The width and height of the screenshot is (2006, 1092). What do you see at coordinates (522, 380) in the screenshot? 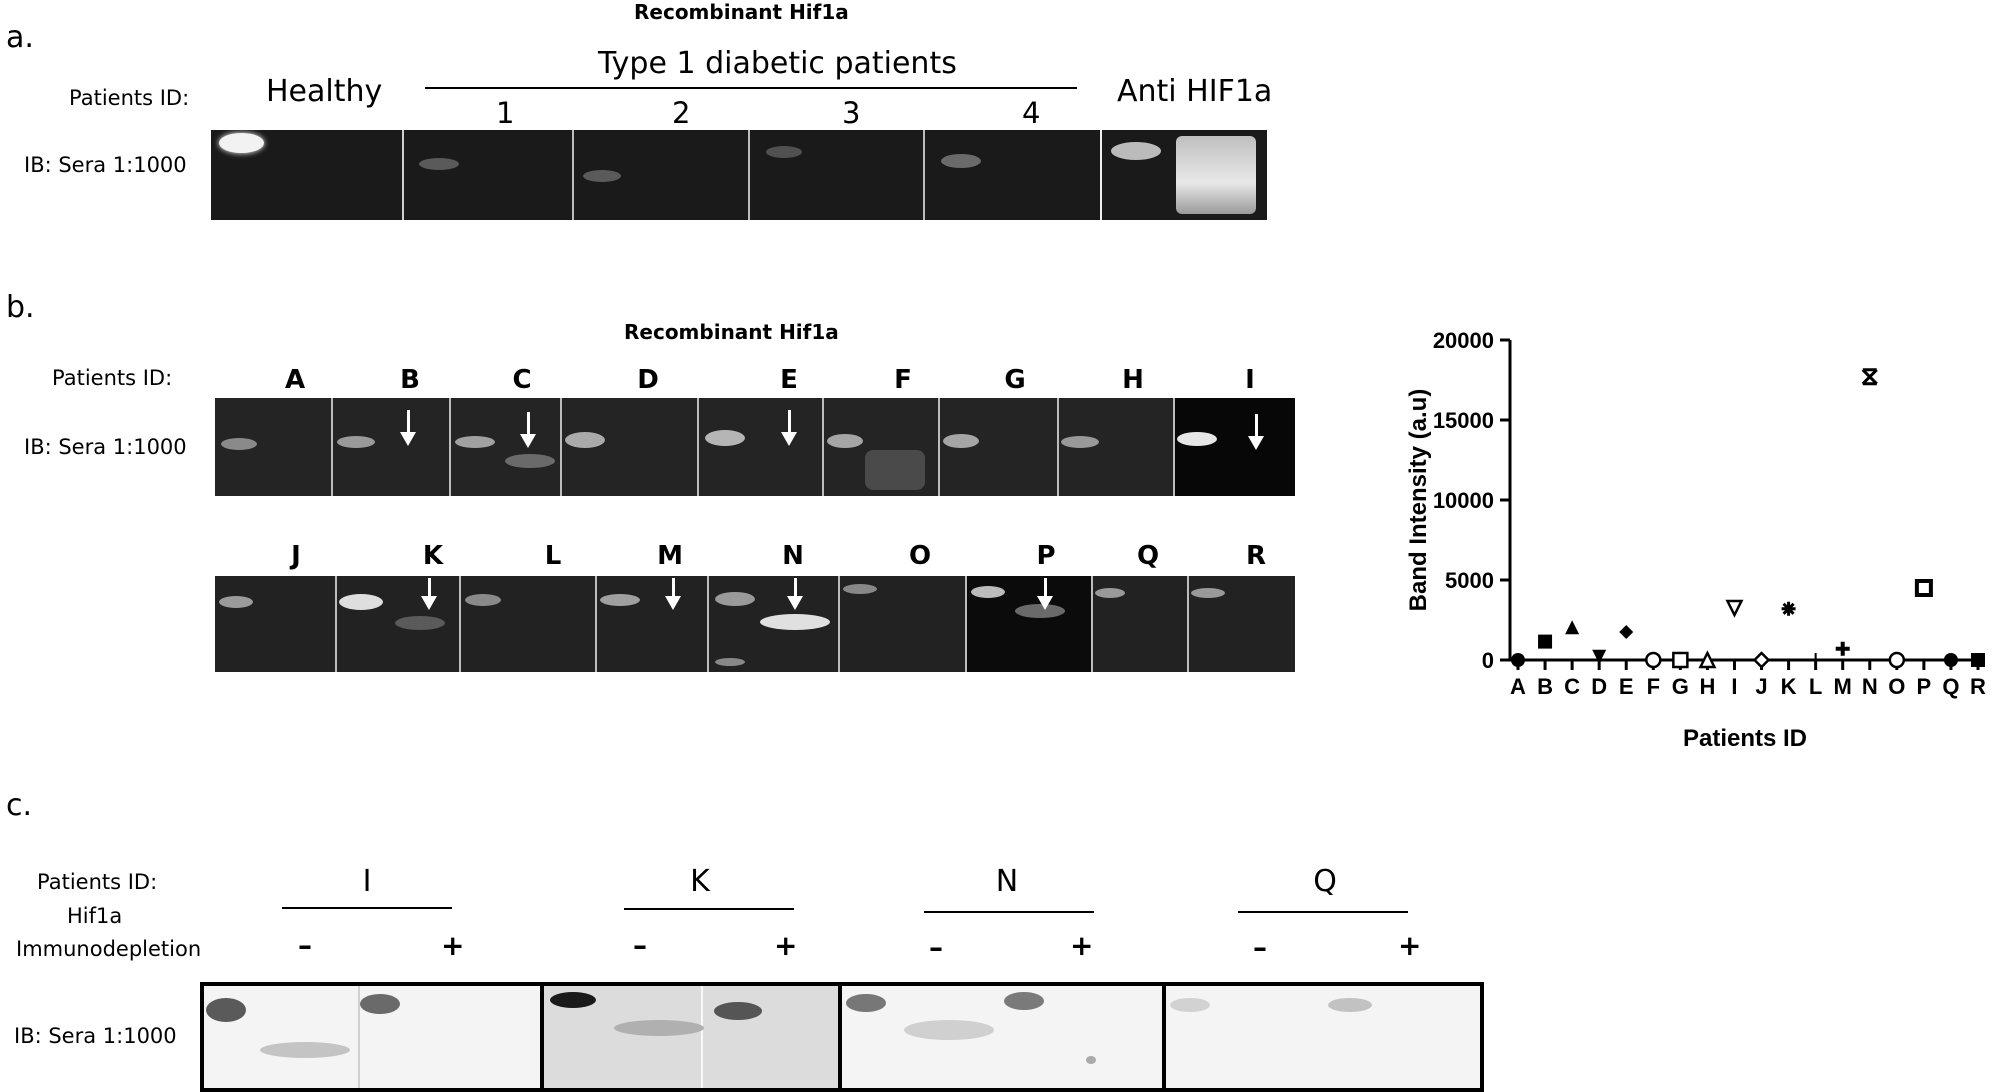
I see `lane-letter: C` at bounding box center [522, 380].